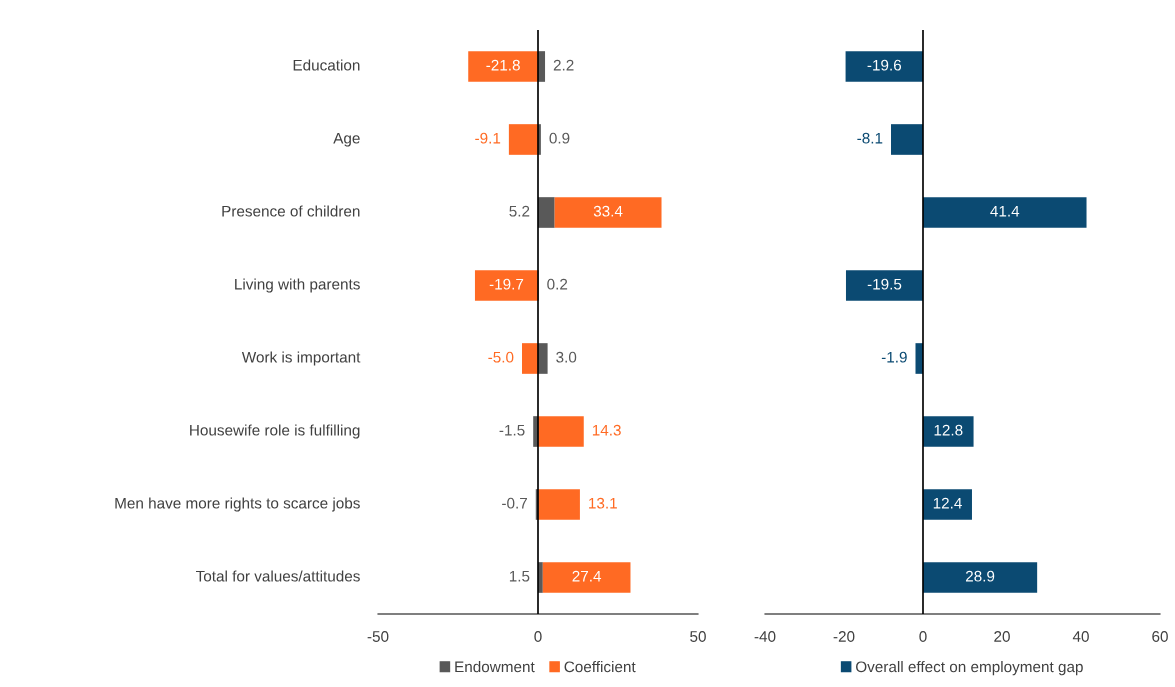 This screenshot has width=1175, height=687. I want to click on y-tick-label: Men have more rights to scarce jobs, so click(237, 504).